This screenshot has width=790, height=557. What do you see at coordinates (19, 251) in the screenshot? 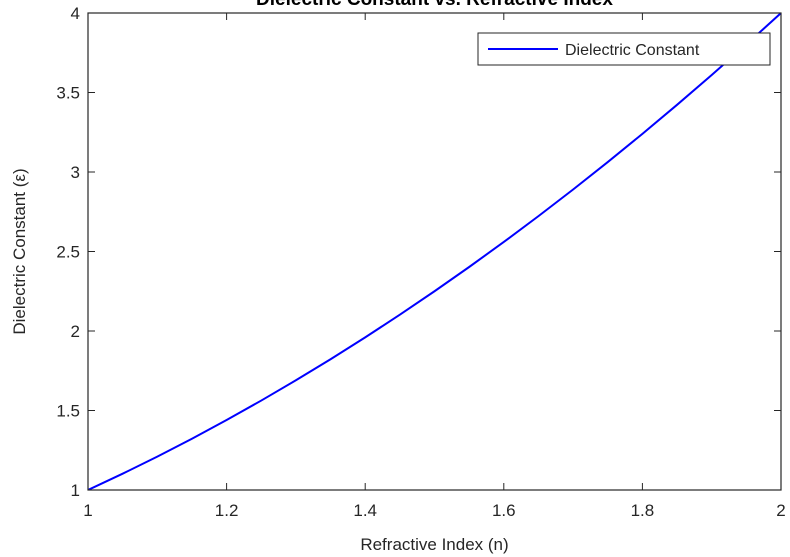
I see `y-axis-label: Dielectric Constant (ε)` at bounding box center [19, 251].